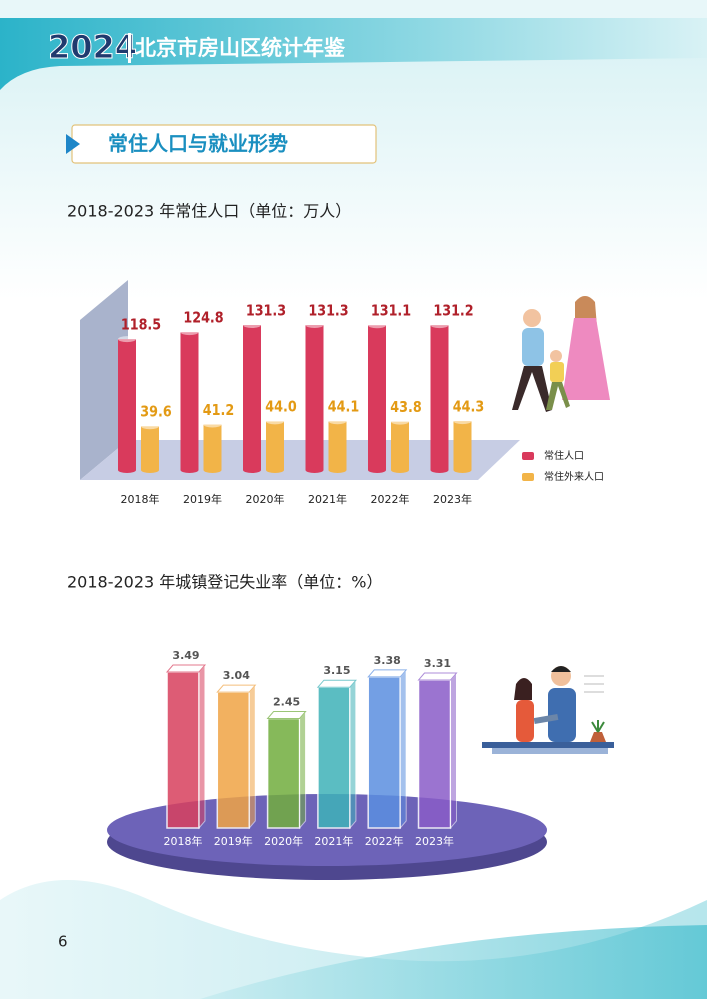  Describe the element at coordinates (265, 499) in the screenshot. I see `x-tick-label: 2020年` at that location.